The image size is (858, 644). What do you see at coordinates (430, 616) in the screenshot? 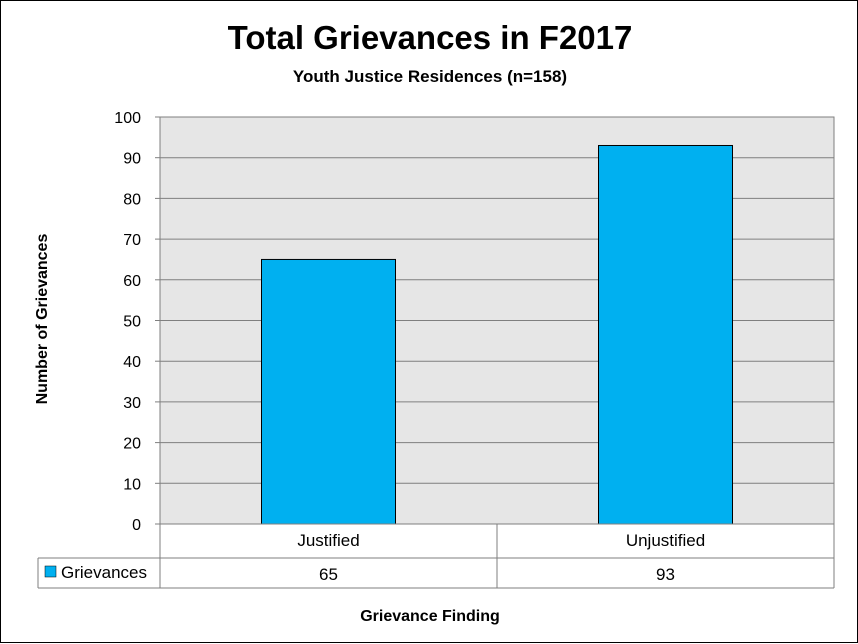
I see `x-axis-title: Grievance Finding` at bounding box center [430, 616].